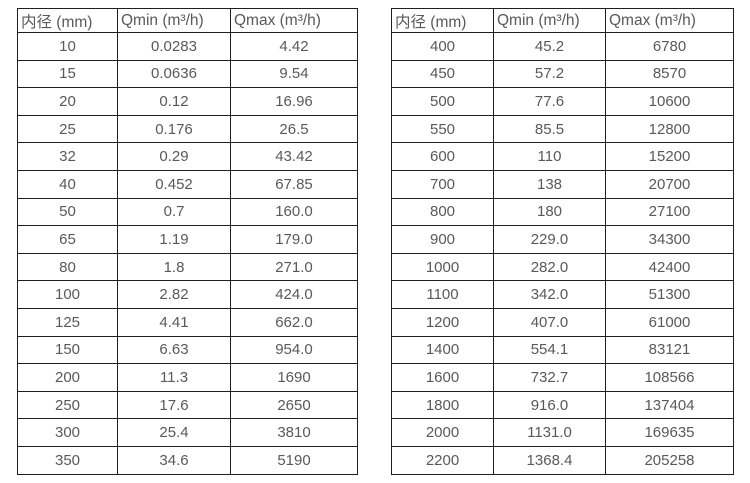 The width and height of the screenshot is (750, 483). I want to click on table-row: 900 229.0 34300, so click(562, 239).